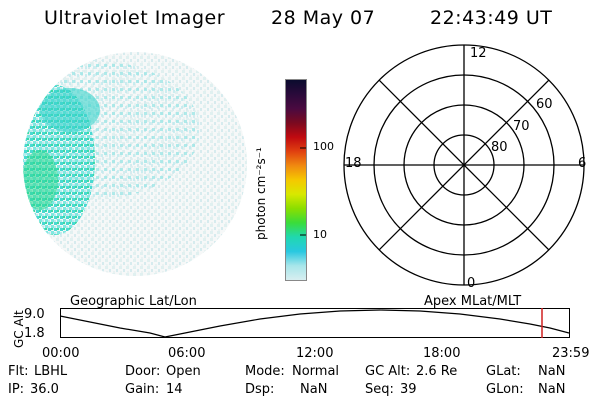 This screenshot has width=600, height=400. What do you see at coordinates (478, 53) in the screenshot?
I see `mlt-label-12: 12` at bounding box center [478, 53].